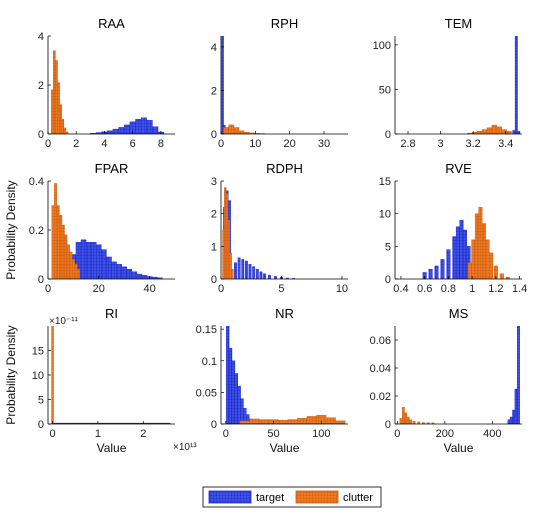  What do you see at coordinates (76, 144) in the screenshot?
I see `x-tick-label: 2` at bounding box center [76, 144].